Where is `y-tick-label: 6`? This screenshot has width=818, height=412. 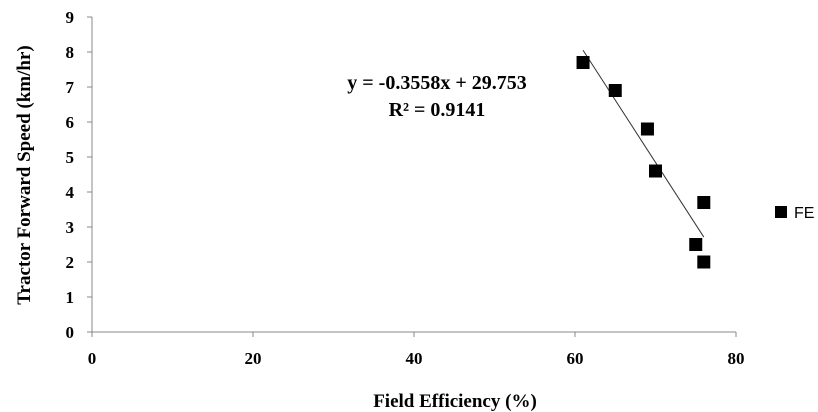 y-tick-label: 6 is located at coordinates (70, 122).